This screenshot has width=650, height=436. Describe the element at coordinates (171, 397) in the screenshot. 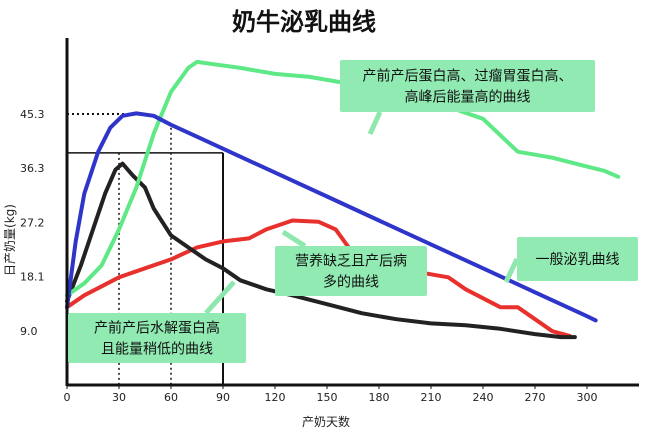

I see `x-tick-label: 60` at that location.